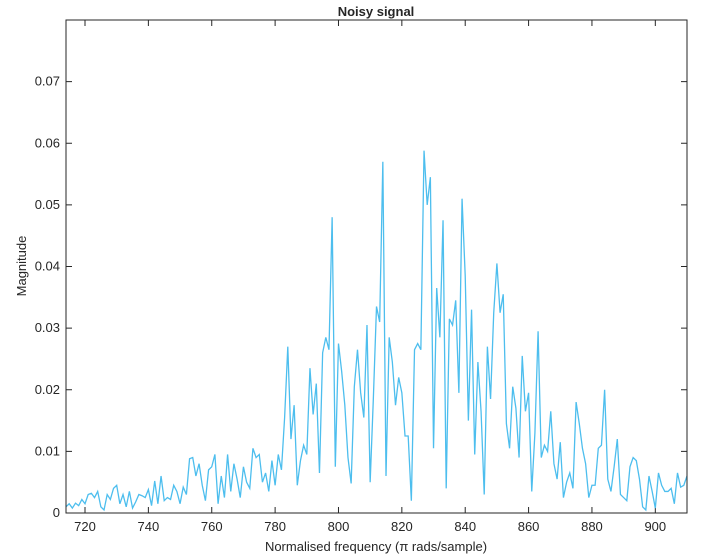  What do you see at coordinates (275, 526) in the screenshot?
I see `x-tick-label: 780` at bounding box center [275, 526].